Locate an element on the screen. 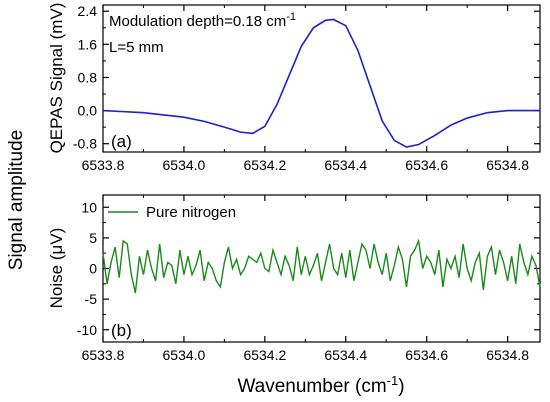 This screenshot has width=550, height=402. panel-b-label: (b) is located at coordinates (121, 330).